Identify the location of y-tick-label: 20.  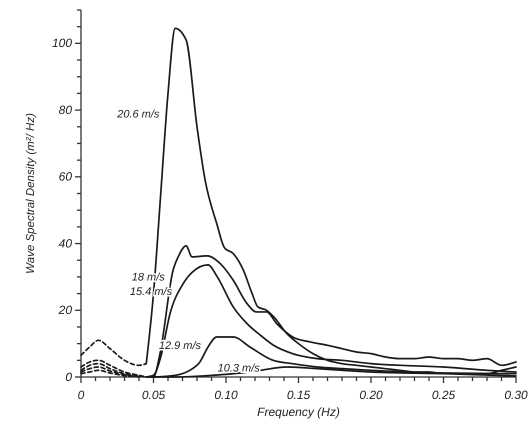
(65, 310).